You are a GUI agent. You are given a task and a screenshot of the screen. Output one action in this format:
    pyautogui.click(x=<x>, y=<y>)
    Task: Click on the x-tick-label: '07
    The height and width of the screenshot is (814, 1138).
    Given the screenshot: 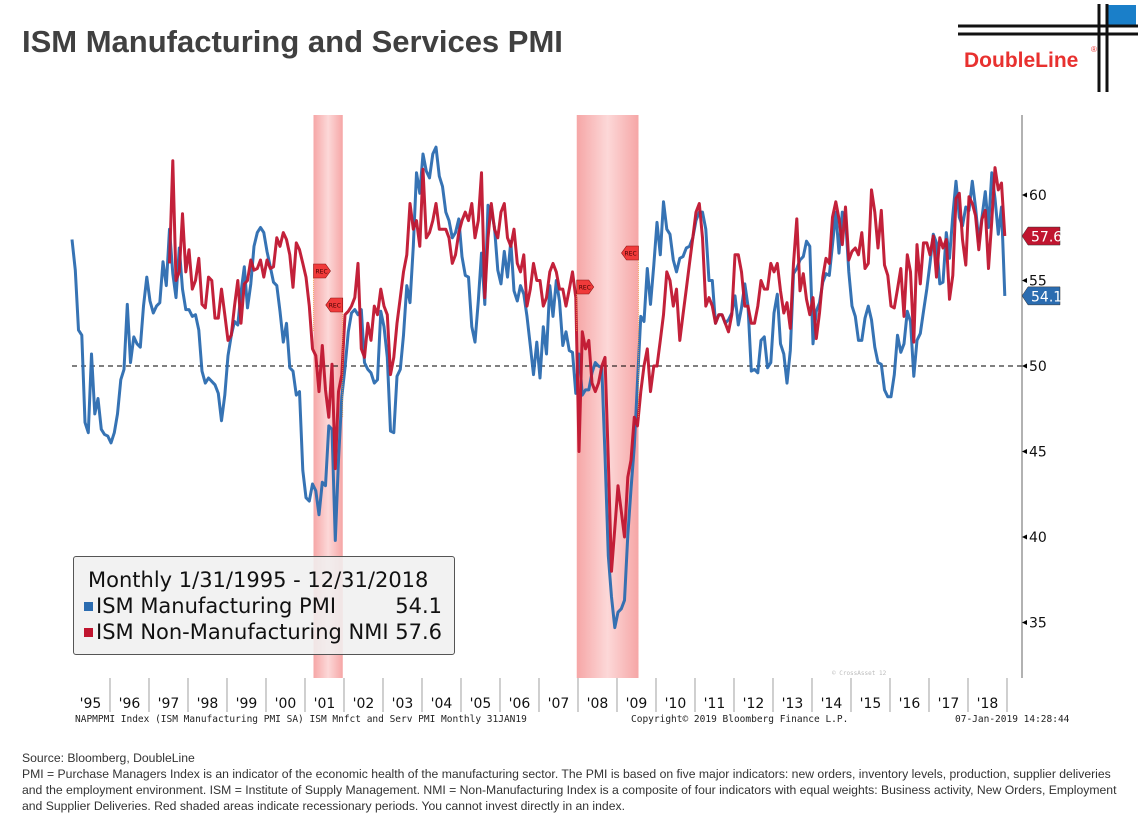 What is the action you would take?
    pyautogui.click(x=559, y=704)
    